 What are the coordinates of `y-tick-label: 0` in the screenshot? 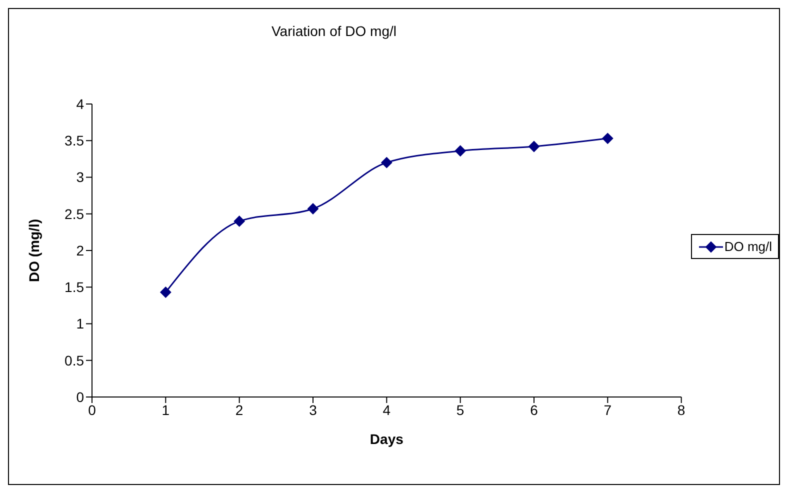 It's located at (80, 396).